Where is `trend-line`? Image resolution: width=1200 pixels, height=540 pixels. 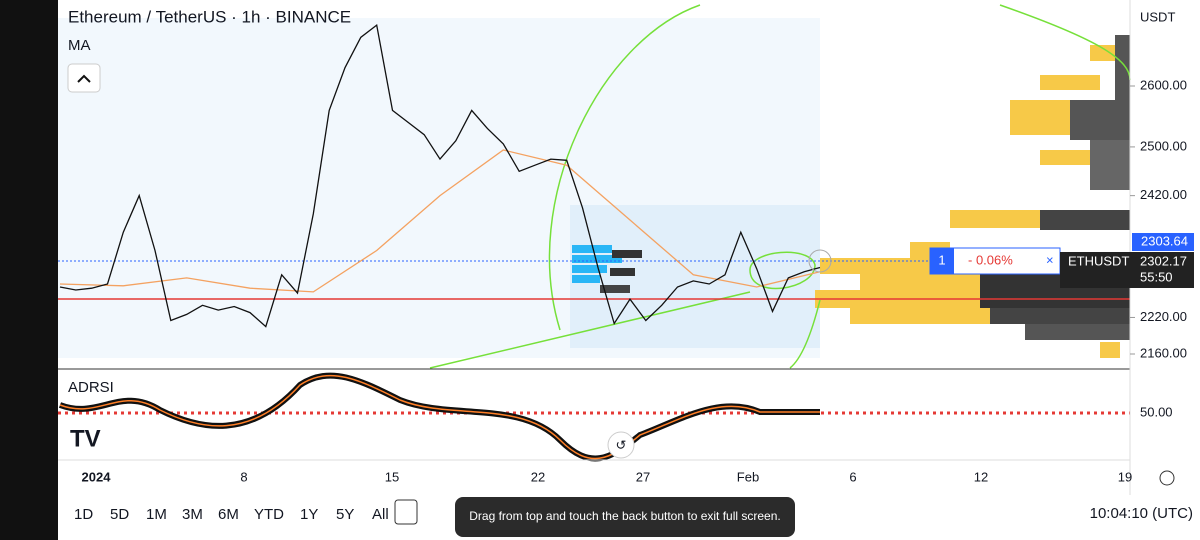 trend-line is located at coordinates (590, 330).